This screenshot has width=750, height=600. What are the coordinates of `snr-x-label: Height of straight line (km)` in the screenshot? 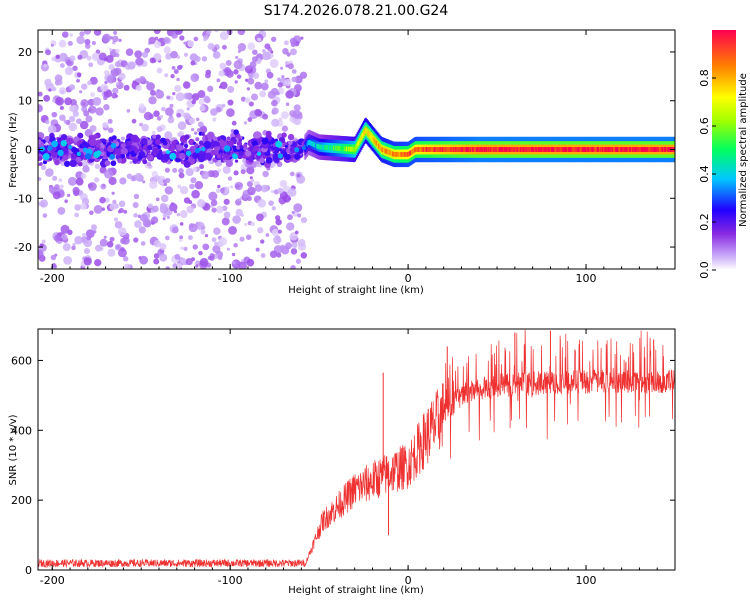 It's located at (356, 590).